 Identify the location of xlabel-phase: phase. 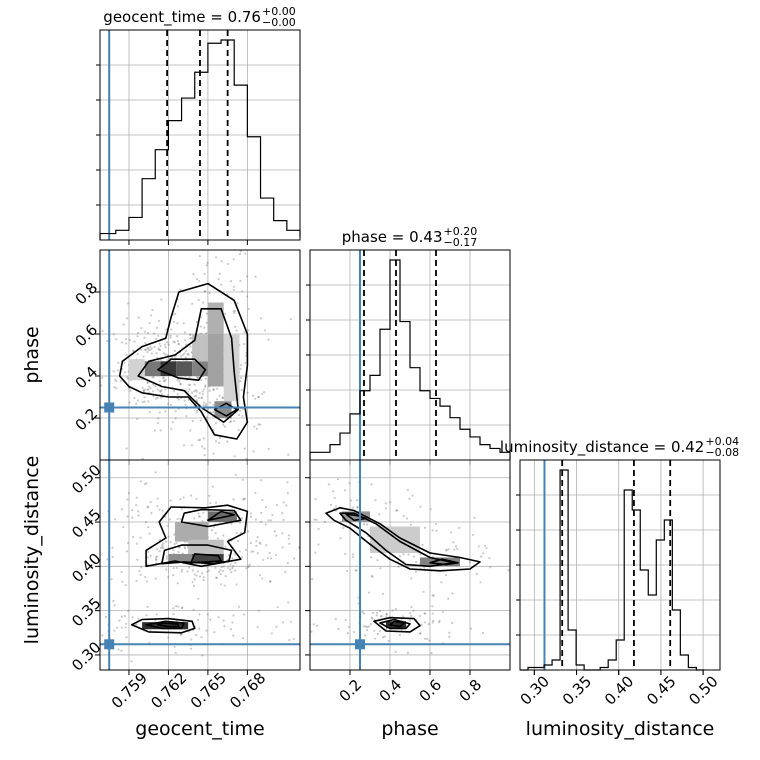
(409, 729).